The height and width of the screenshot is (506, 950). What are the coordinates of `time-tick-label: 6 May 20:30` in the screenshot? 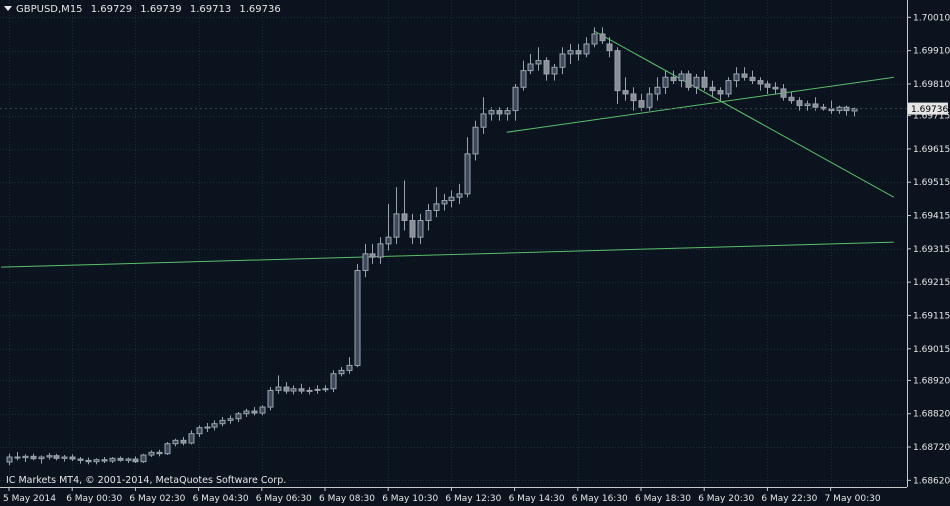 It's located at (726, 499).